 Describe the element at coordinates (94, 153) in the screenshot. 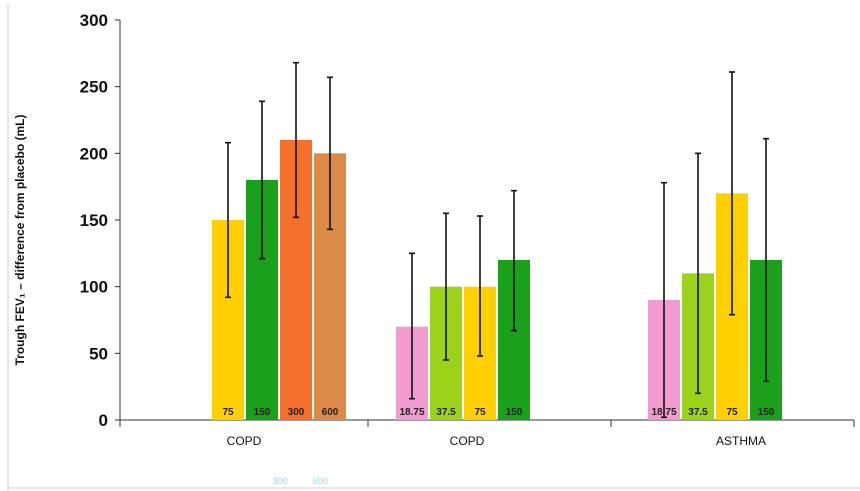

I see `y-tick-label: 200` at that location.